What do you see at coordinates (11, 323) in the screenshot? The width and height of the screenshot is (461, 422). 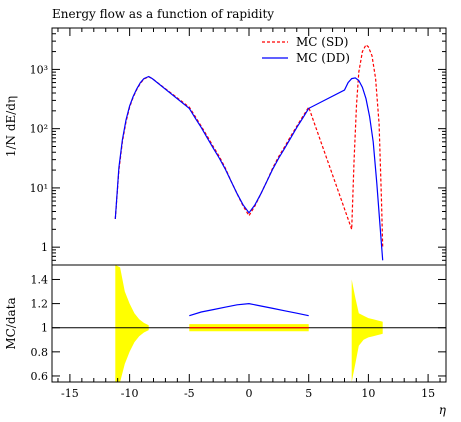 I see `ratio-y-axis-label: MC/data` at bounding box center [11, 323].